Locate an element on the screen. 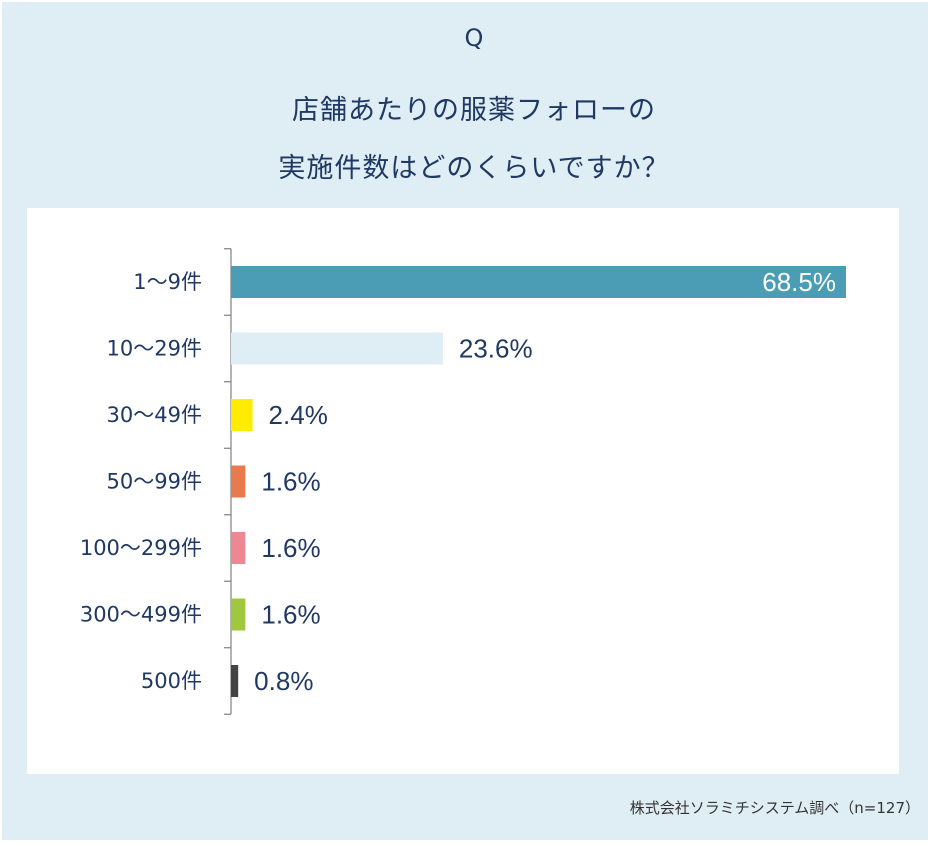 Image resolution: width=948 pixels, height=845 pixels. source-note: 株式会社ソラミチシステム調べ（n=127） is located at coordinates (774, 808).